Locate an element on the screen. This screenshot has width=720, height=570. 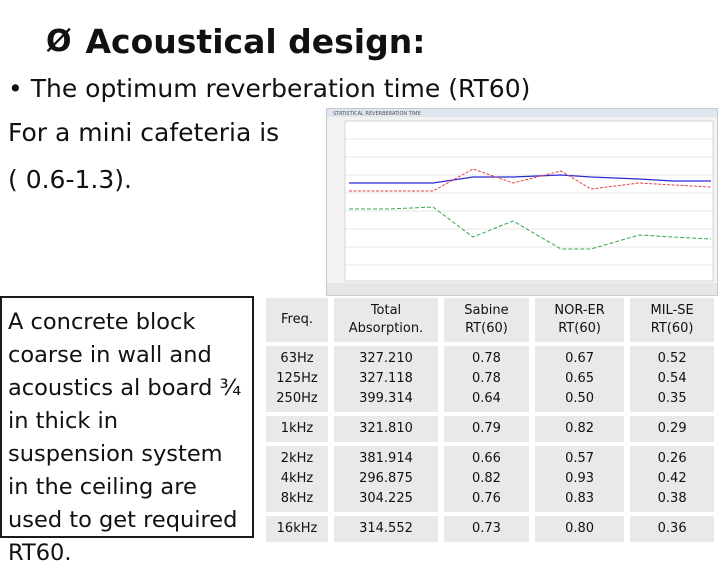
norer-cell: 0.57 0.93 0.83 is located at coordinates (579, 479).